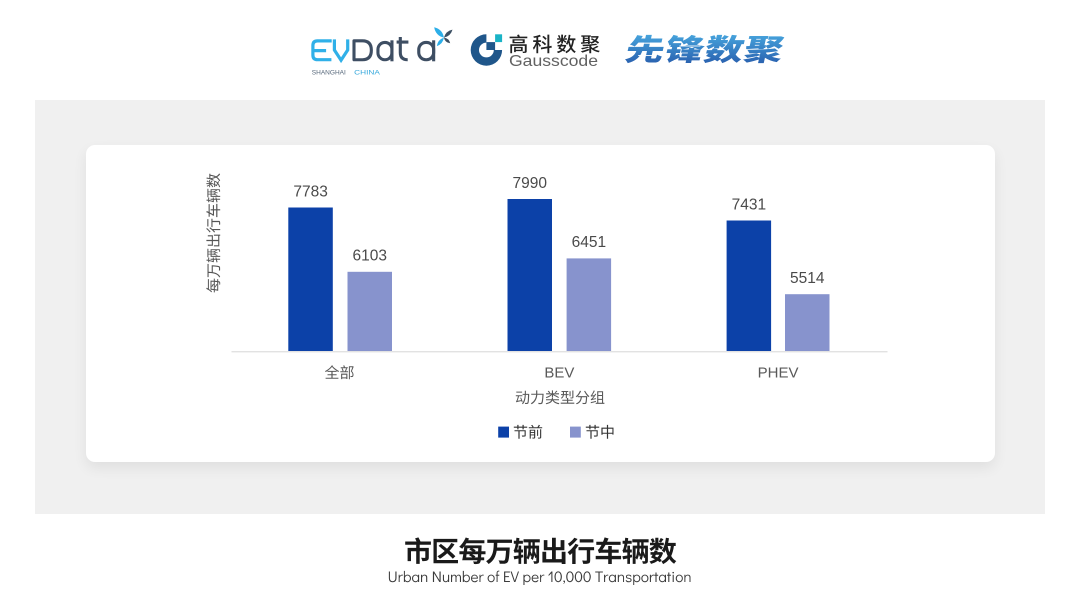 The image size is (1080, 608). What do you see at coordinates (778, 373) in the screenshot?
I see `svg-text: PHEV` at bounding box center [778, 373].